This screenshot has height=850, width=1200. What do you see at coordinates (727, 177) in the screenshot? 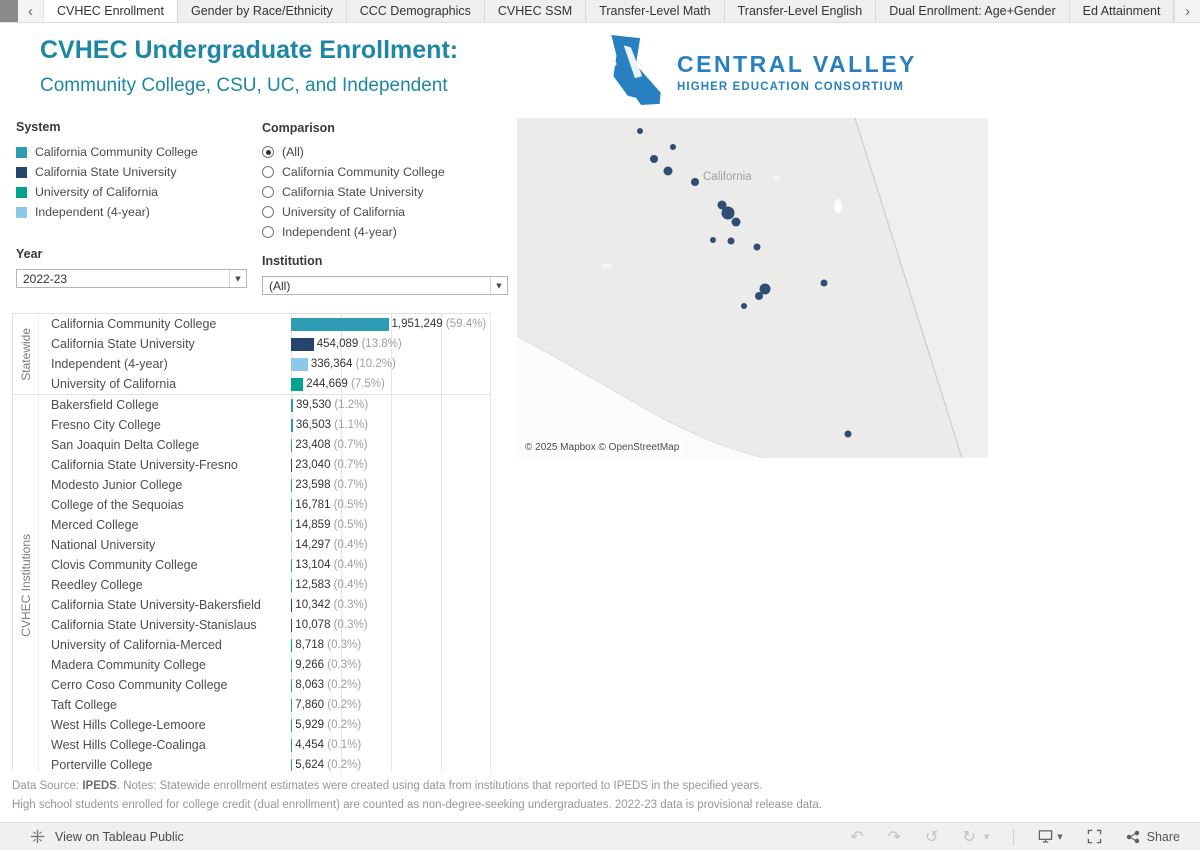
I see `map-region-label: California` at bounding box center [727, 177].